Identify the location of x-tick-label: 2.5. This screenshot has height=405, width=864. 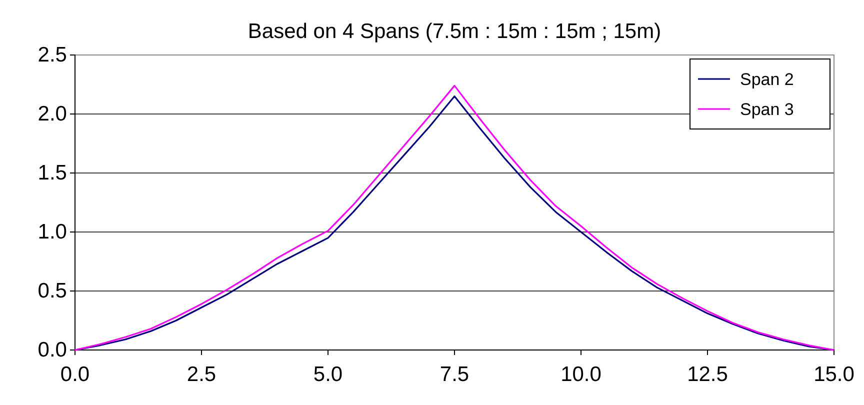
(201, 374).